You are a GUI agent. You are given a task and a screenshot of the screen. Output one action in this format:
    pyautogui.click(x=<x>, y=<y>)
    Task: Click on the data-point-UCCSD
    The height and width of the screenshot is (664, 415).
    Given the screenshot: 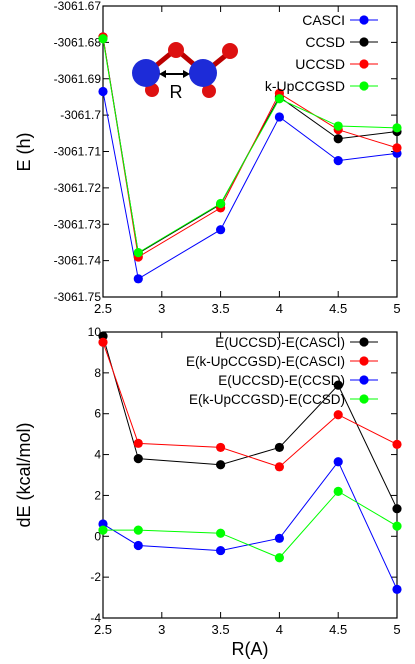 What is the action you would take?
    pyautogui.click(x=397, y=148)
    